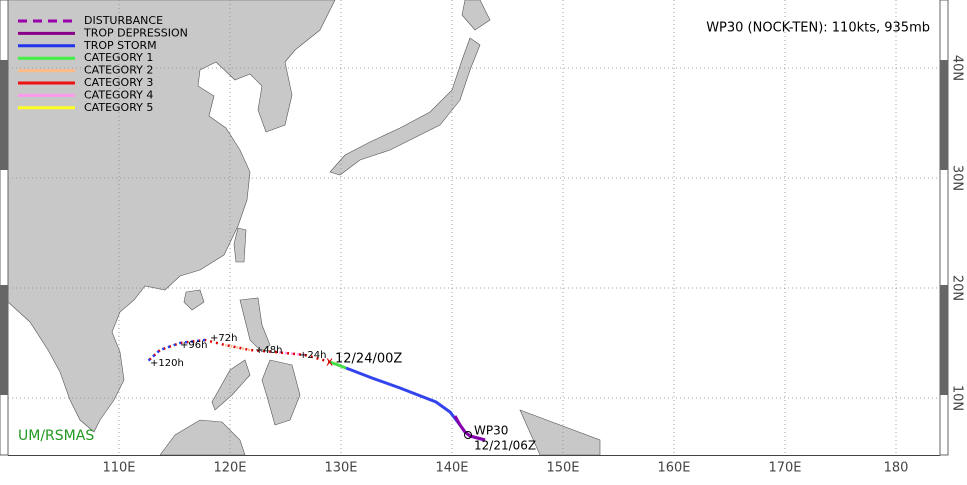 The height and width of the screenshot is (485, 967). What do you see at coordinates (451, 468) in the screenshot?
I see `lon-label: 140E` at bounding box center [451, 468].